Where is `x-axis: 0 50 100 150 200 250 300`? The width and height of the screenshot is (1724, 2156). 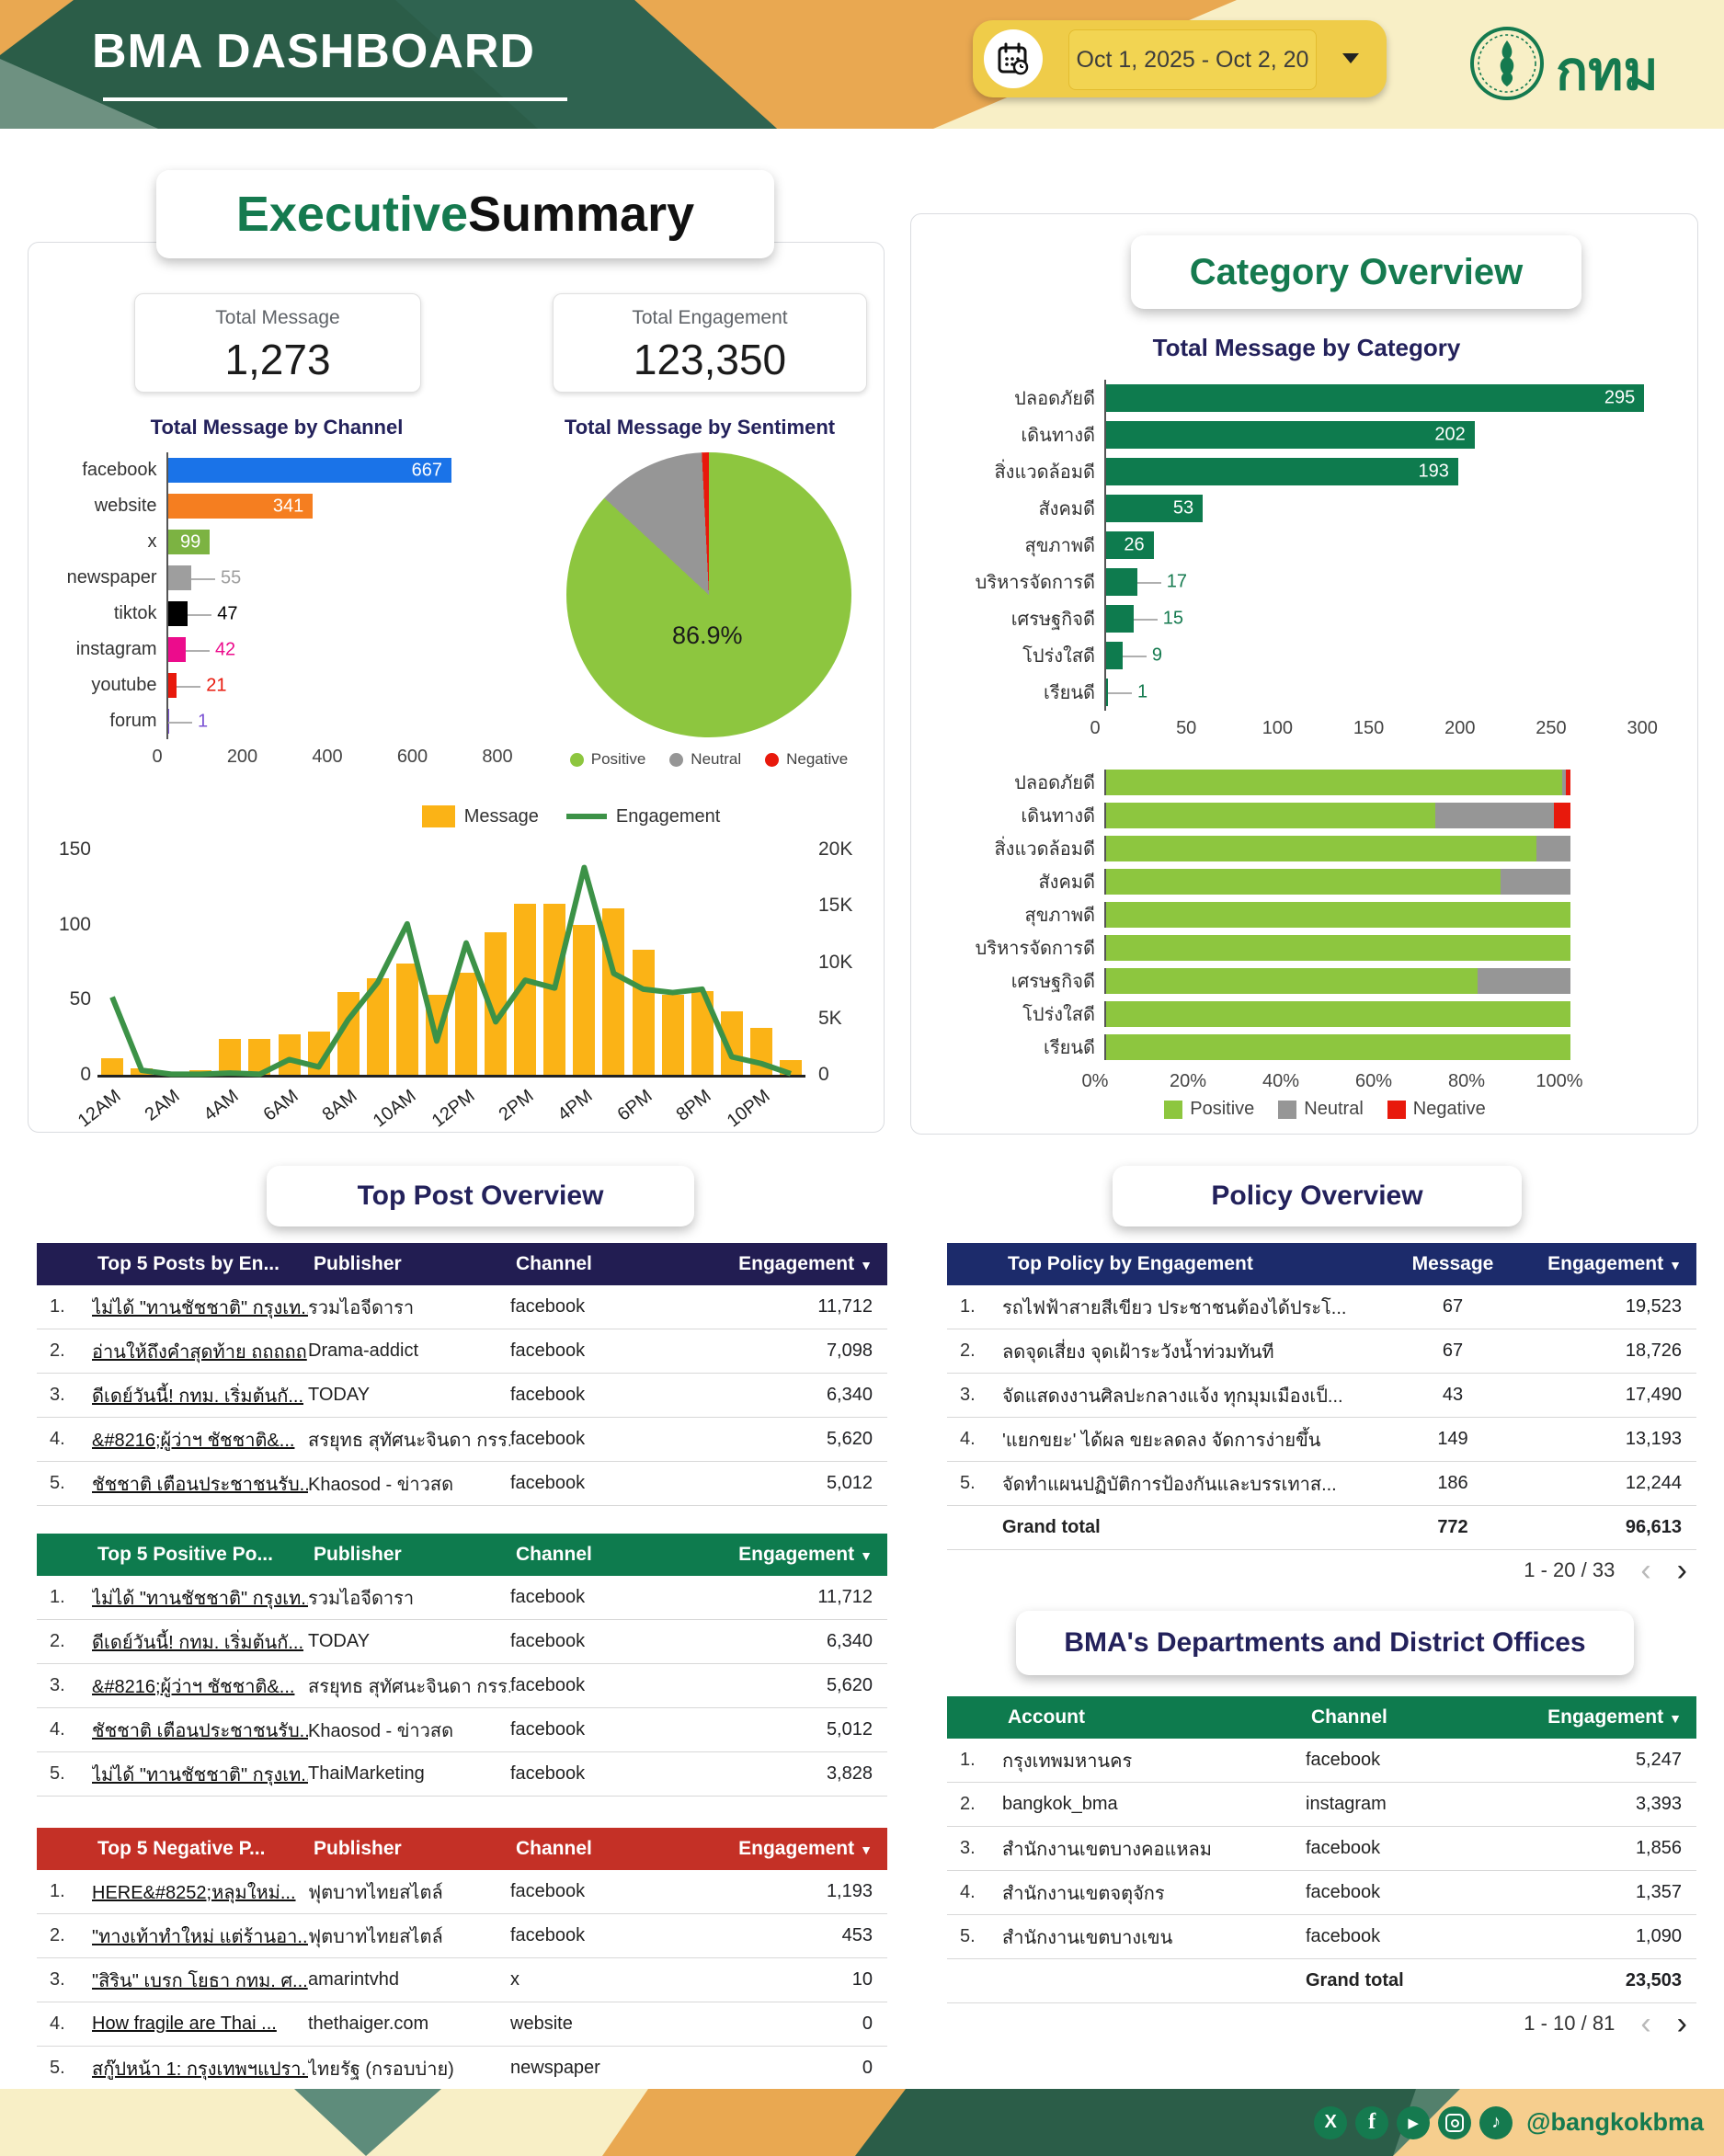 x-axis: 0 50 100 150 200 250 300 is located at coordinates (1374, 728).